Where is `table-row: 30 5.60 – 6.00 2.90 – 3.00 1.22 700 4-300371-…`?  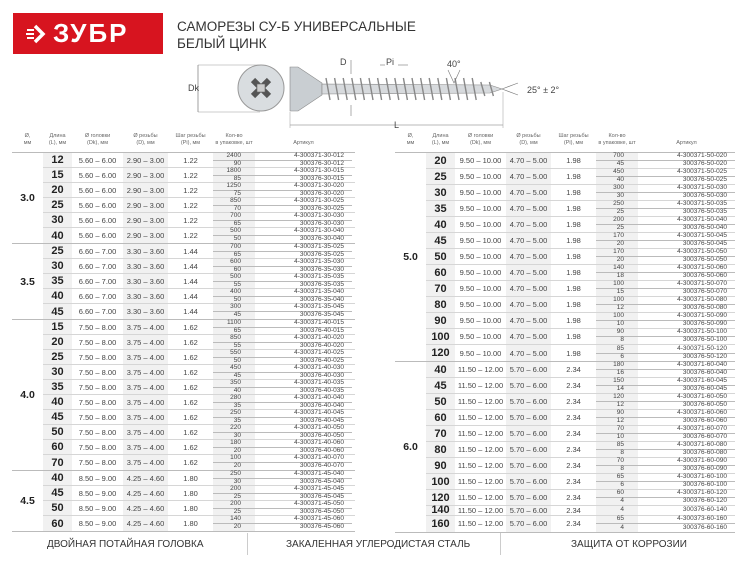 table-row: 30 5.60 – 6.00 2.90 – 3.00 1.22 700 4-300371-… is located at coordinates (199, 220).